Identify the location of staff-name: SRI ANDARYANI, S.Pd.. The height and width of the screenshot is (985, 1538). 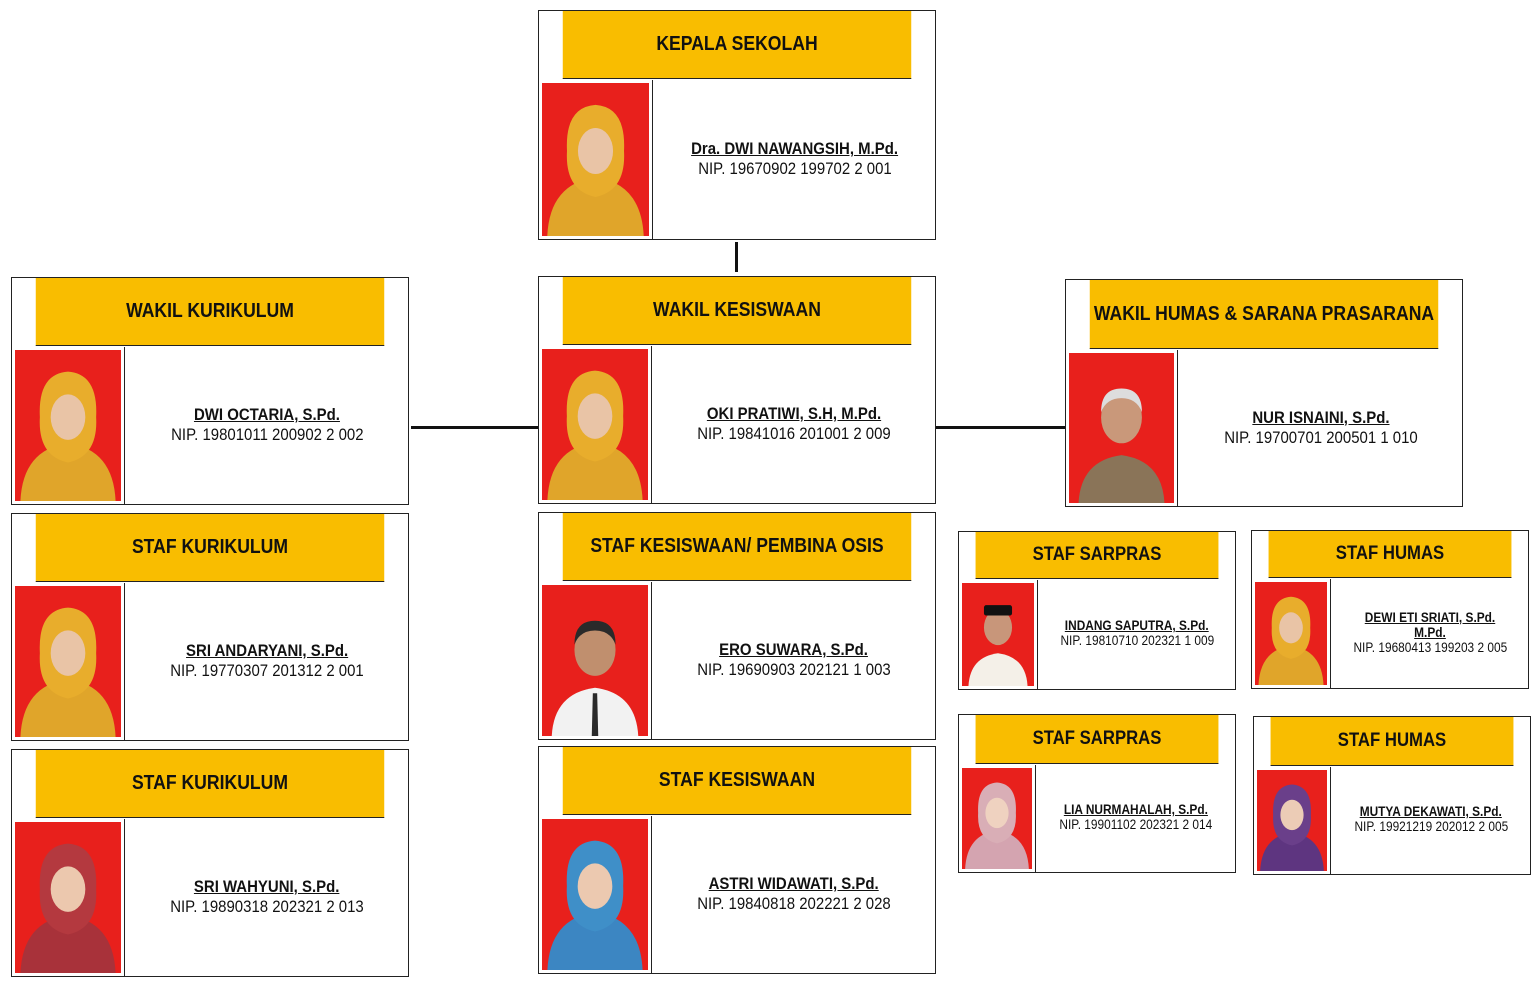
(267, 651).